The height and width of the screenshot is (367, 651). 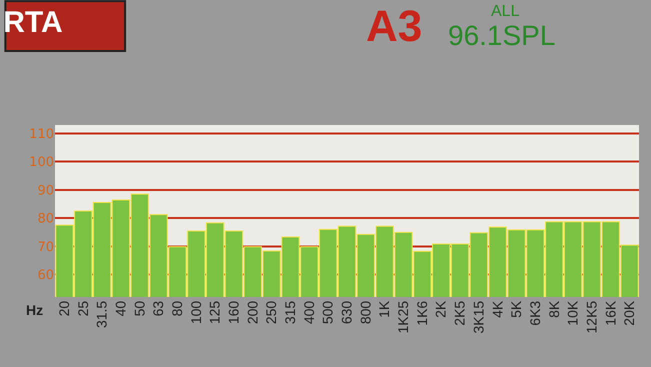 What do you see at coordinates (45, 219) in the screenshot?
I see `y-tick-label: 80` at bounding box center [45, 219].